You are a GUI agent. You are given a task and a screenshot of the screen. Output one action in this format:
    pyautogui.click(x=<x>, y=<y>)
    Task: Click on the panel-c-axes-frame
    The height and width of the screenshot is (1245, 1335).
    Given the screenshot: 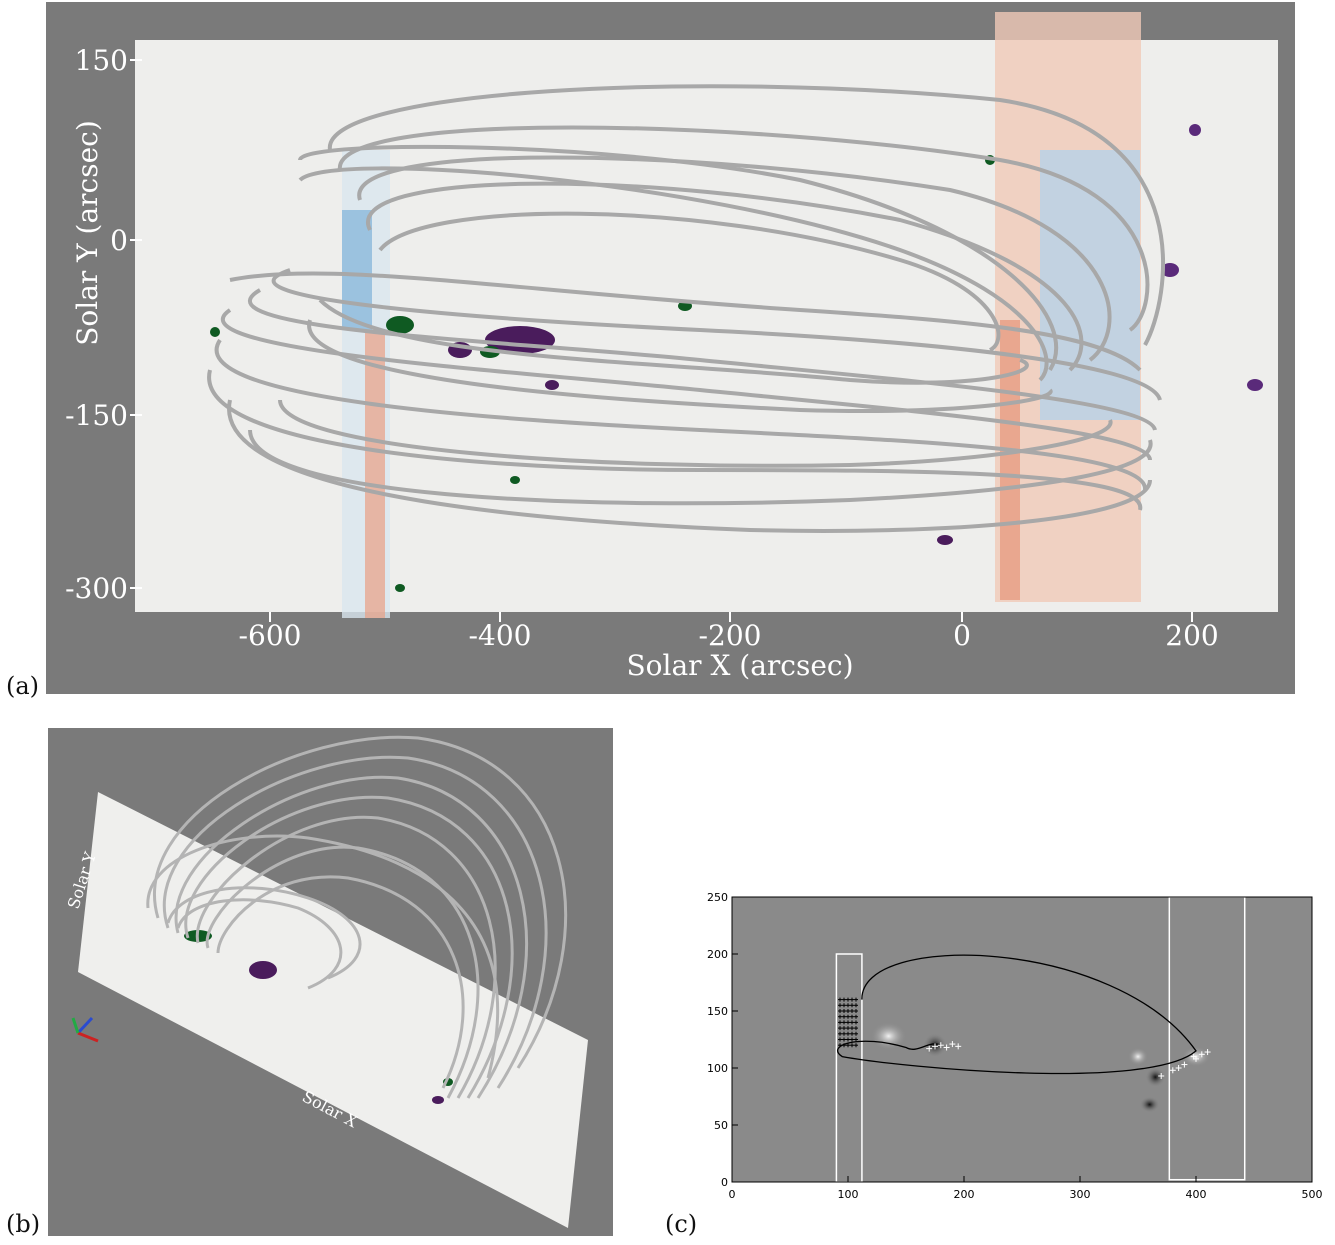 What is the action you would take?
    pyautogui.click(x=1022, y=1039)
    